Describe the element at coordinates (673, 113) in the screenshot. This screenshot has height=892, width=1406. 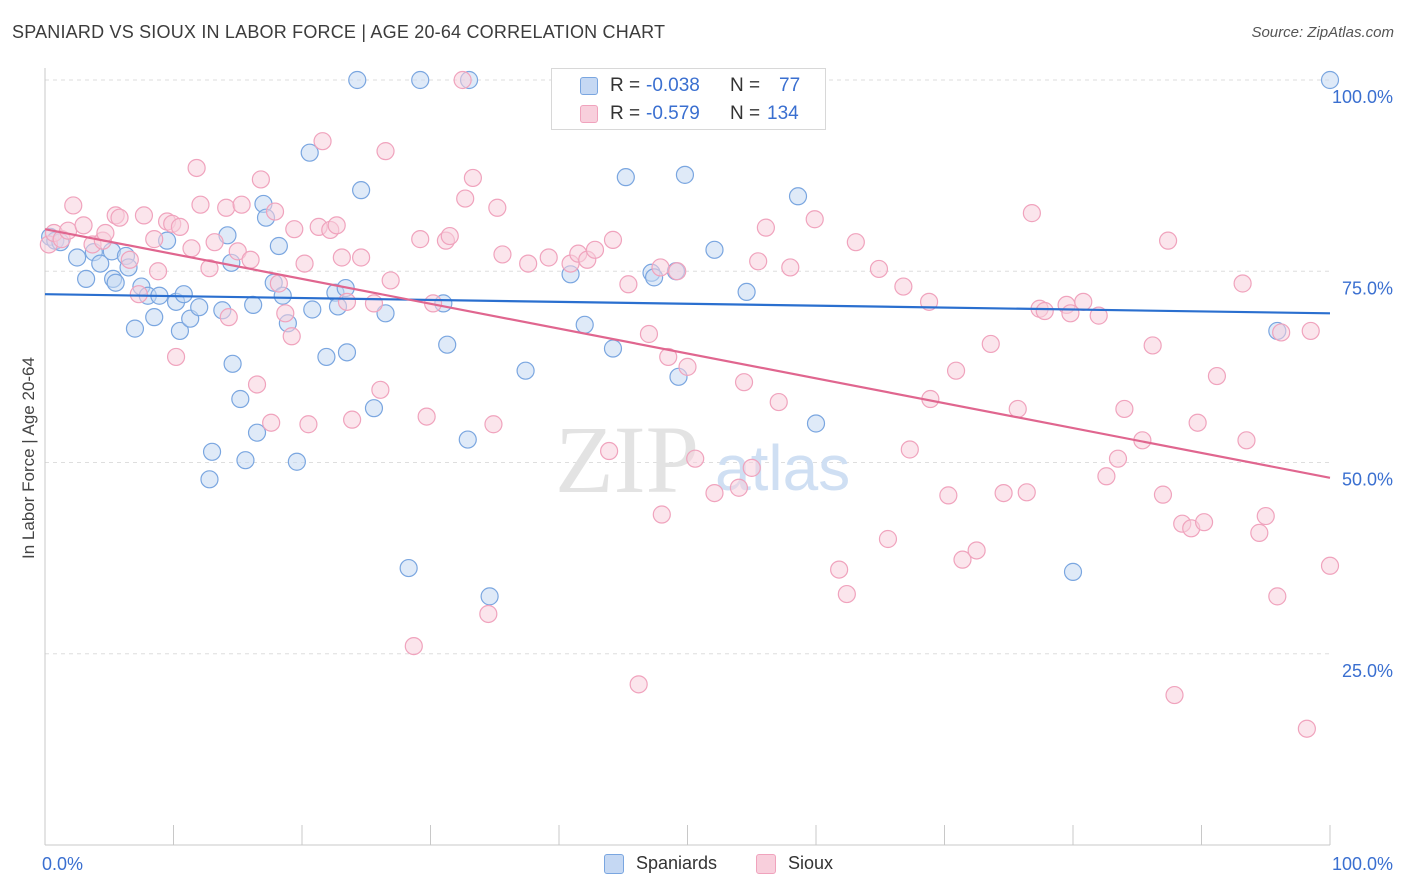
I see `legend-r-value: -0.579` at that location.